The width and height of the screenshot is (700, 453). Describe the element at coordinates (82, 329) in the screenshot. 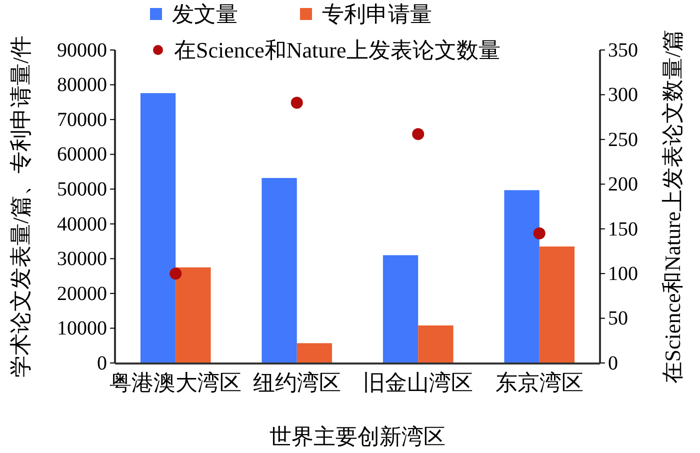

I see `y-tick-label: 10000` at that location.